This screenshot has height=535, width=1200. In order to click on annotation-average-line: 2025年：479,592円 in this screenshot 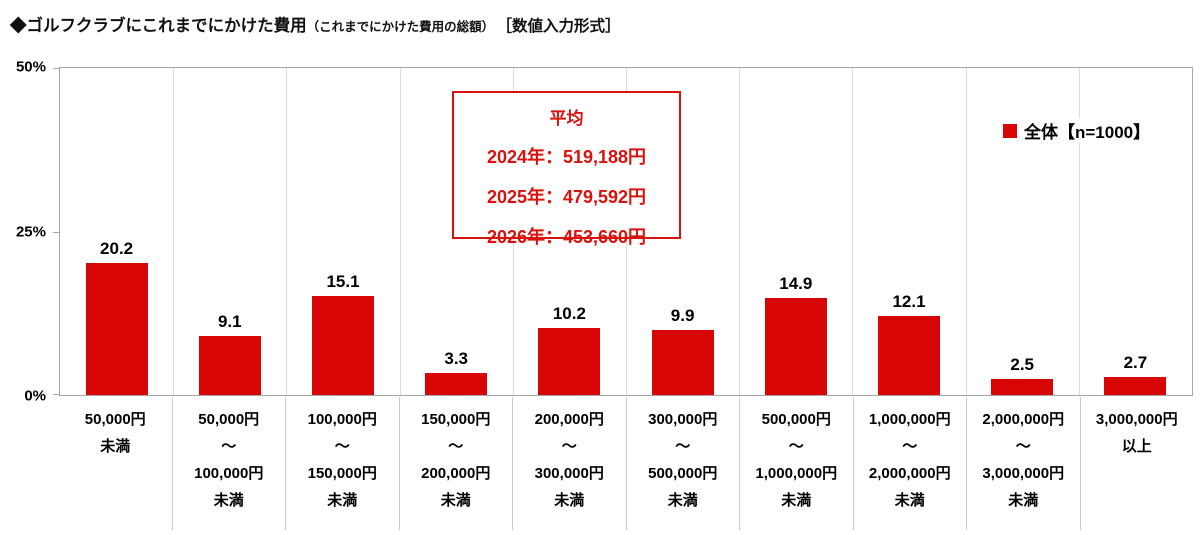, I will do `click(566, 197)`.